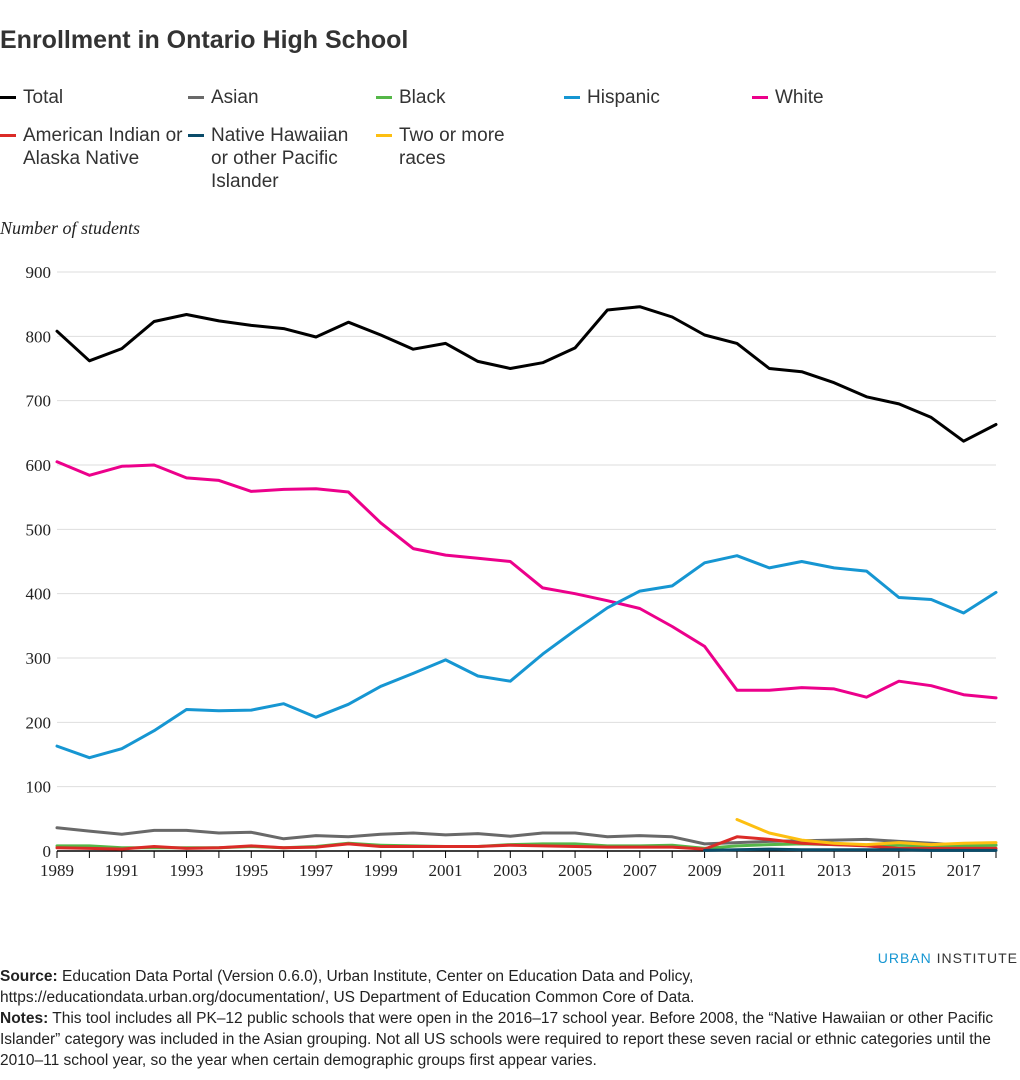  Describe the element at coordinates (899, 870) in the screenshot. I see `x-tick-label: 2015` at that location.